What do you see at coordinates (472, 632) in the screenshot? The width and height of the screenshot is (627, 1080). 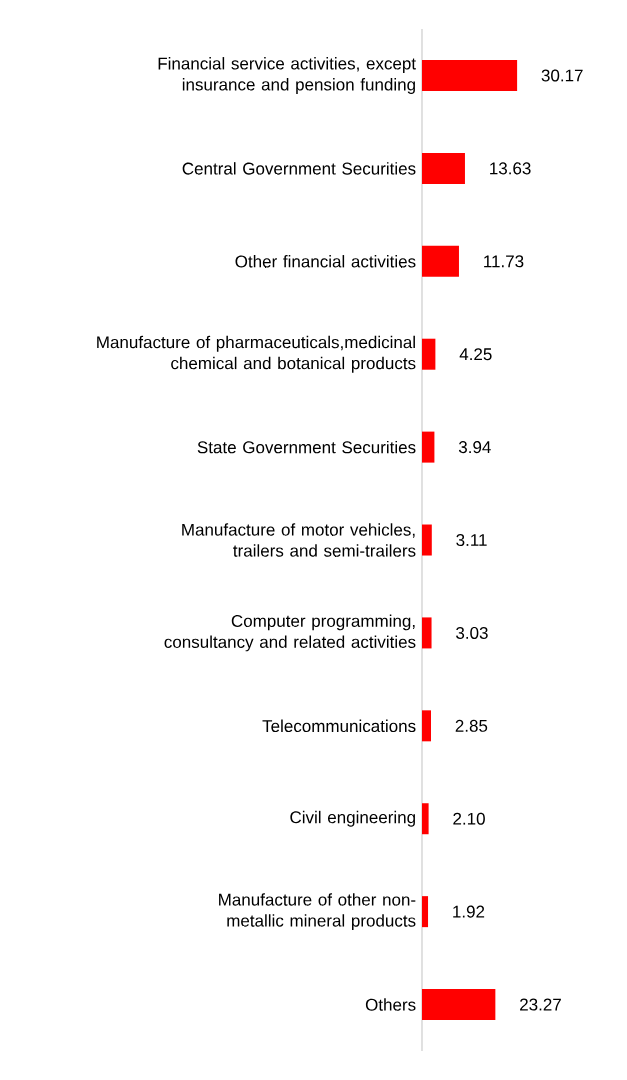 I see `data-label: 3.03` at bounding box center [472, 632].